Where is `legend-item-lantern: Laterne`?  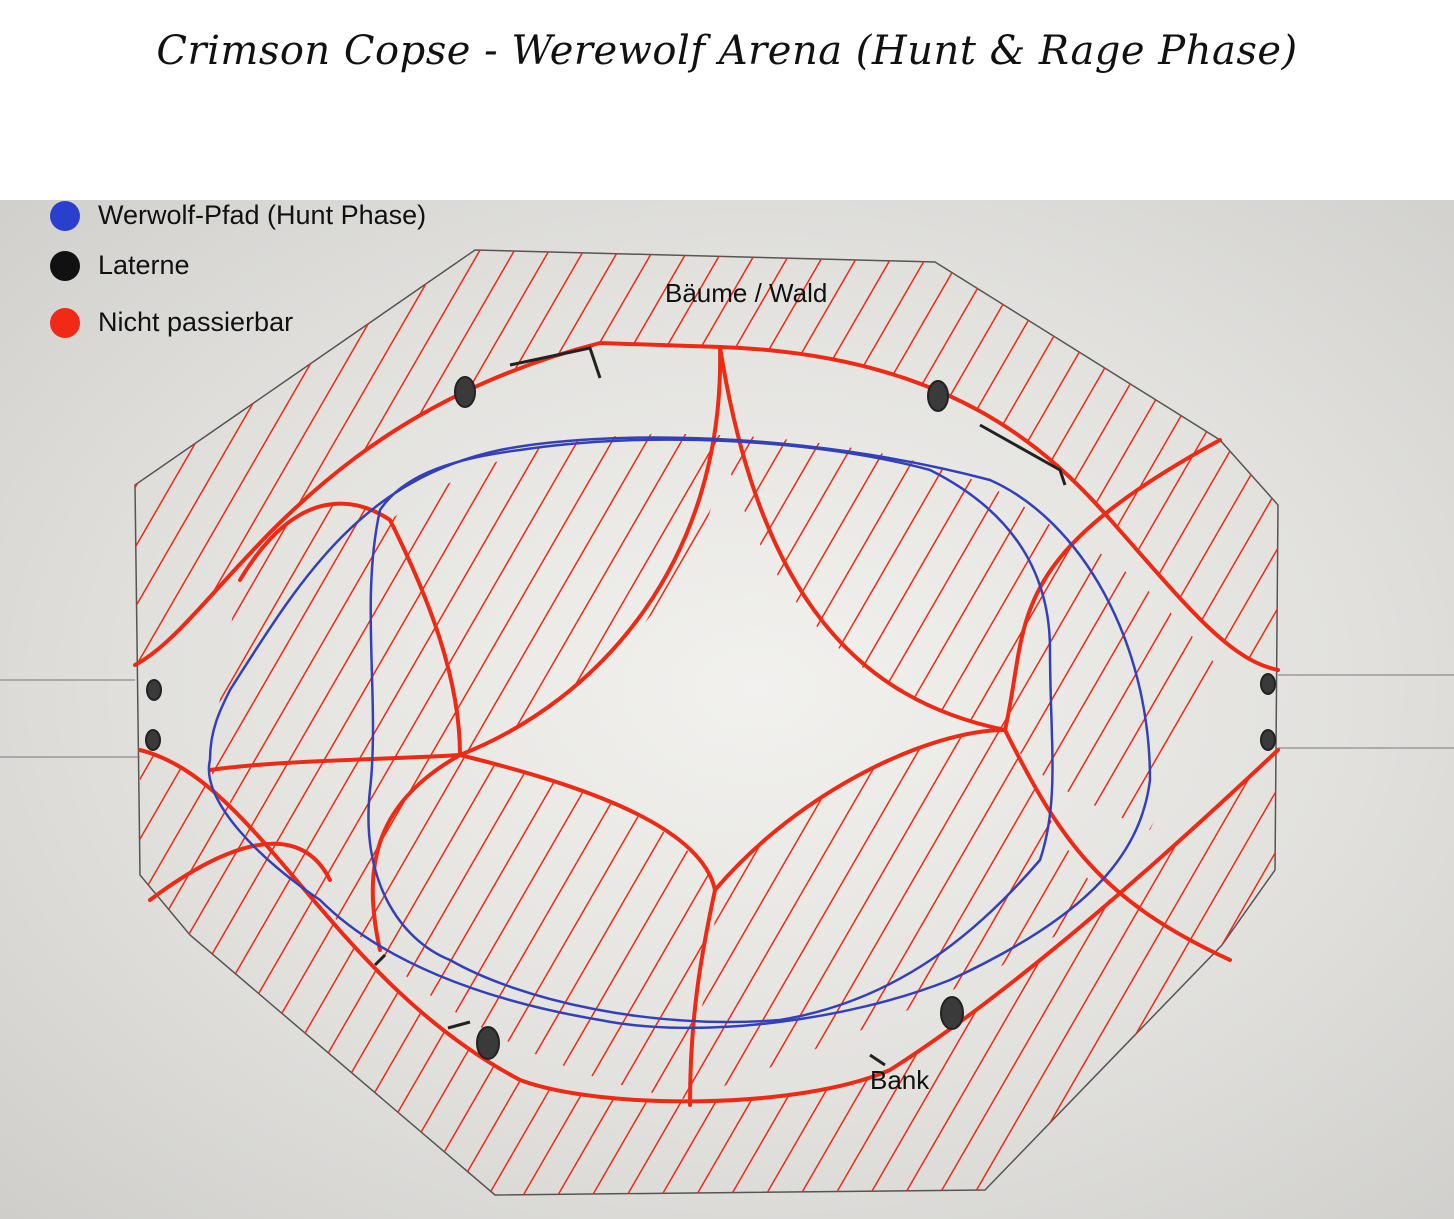 legend-item-lantern: Laterne is located at coordinates (120, 265).